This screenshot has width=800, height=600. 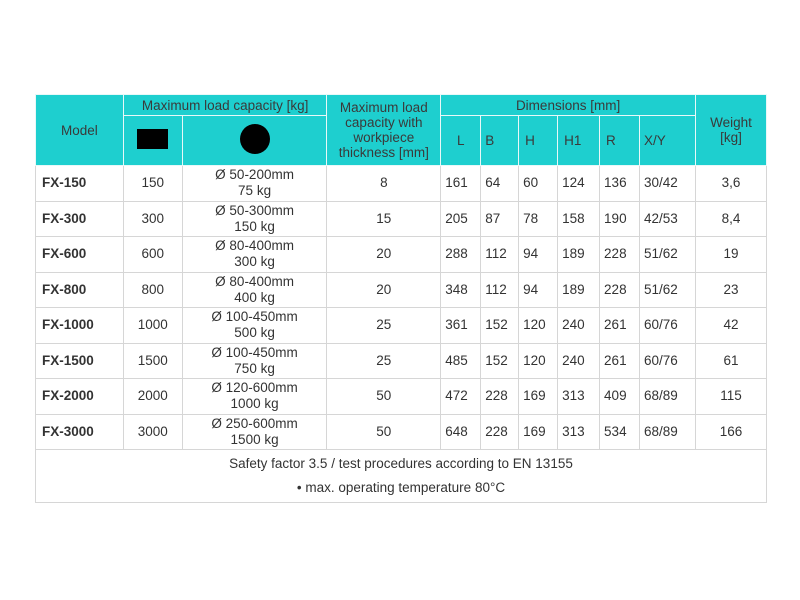 What do you see at coordinates (79, 396) in the screenshot?
I see `model-cell: FX-2000` at bounding box center [79, 396].